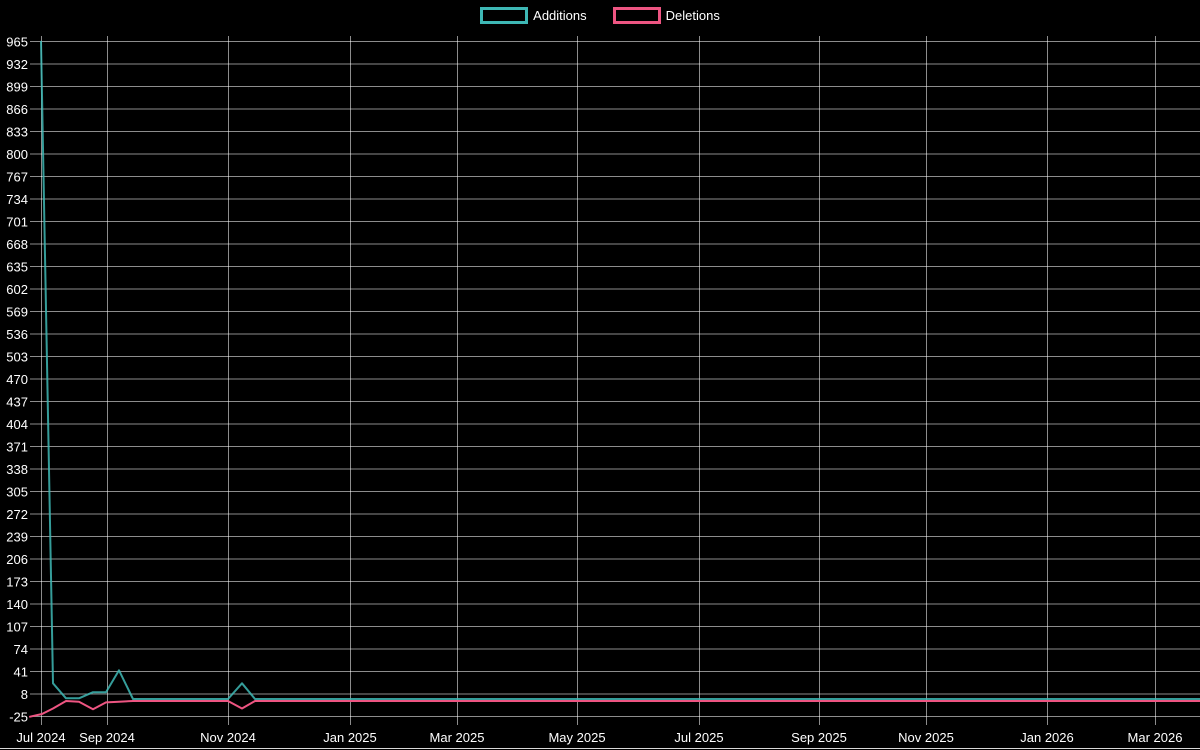  I want to click on additions-legend-label: Additions, so click(560, 15).